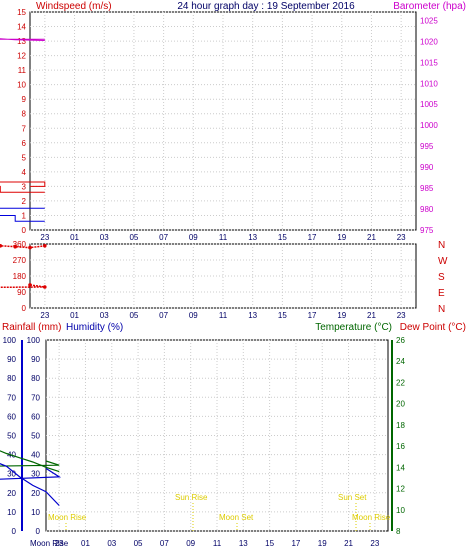 The height and width of the screenshot is (555, 468). I want to click on direction-x-tick-label: 05, so click(133, 315).